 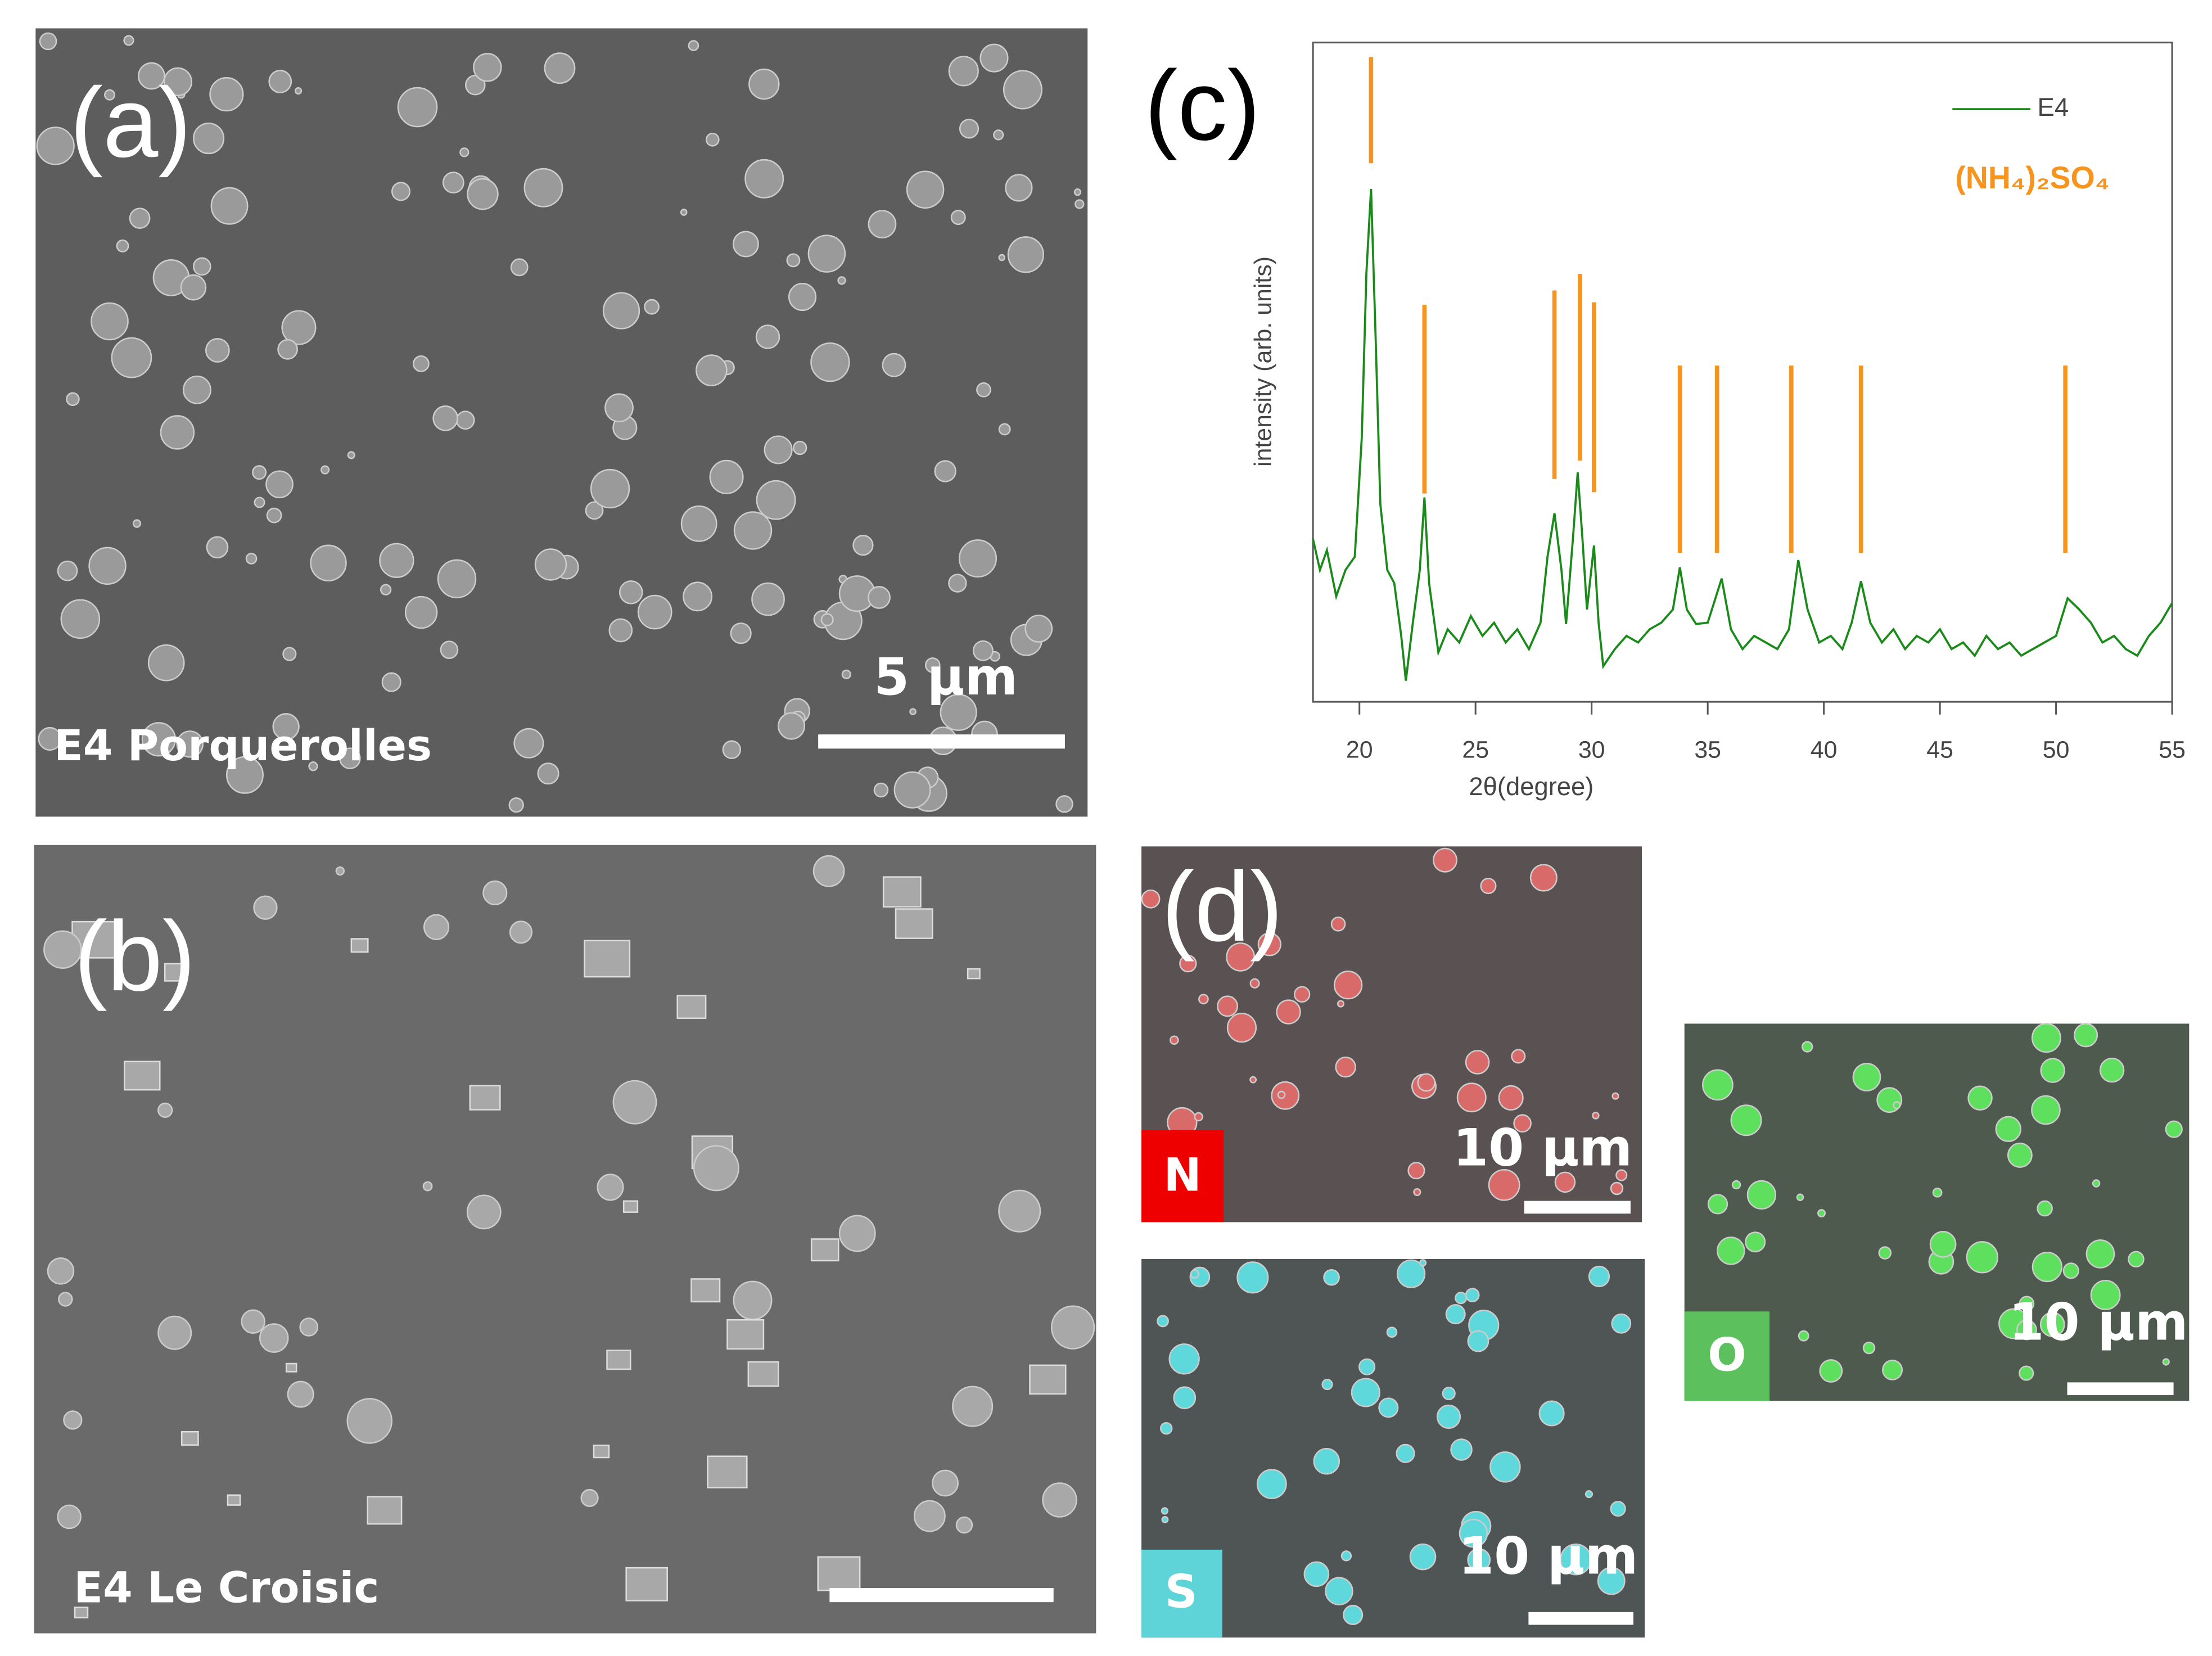 What do you see at coordinates (2032, 177) in the screenshot?
I see `legend-label: (NH₄)₂SO₄` at bounding box center [2032, 177].